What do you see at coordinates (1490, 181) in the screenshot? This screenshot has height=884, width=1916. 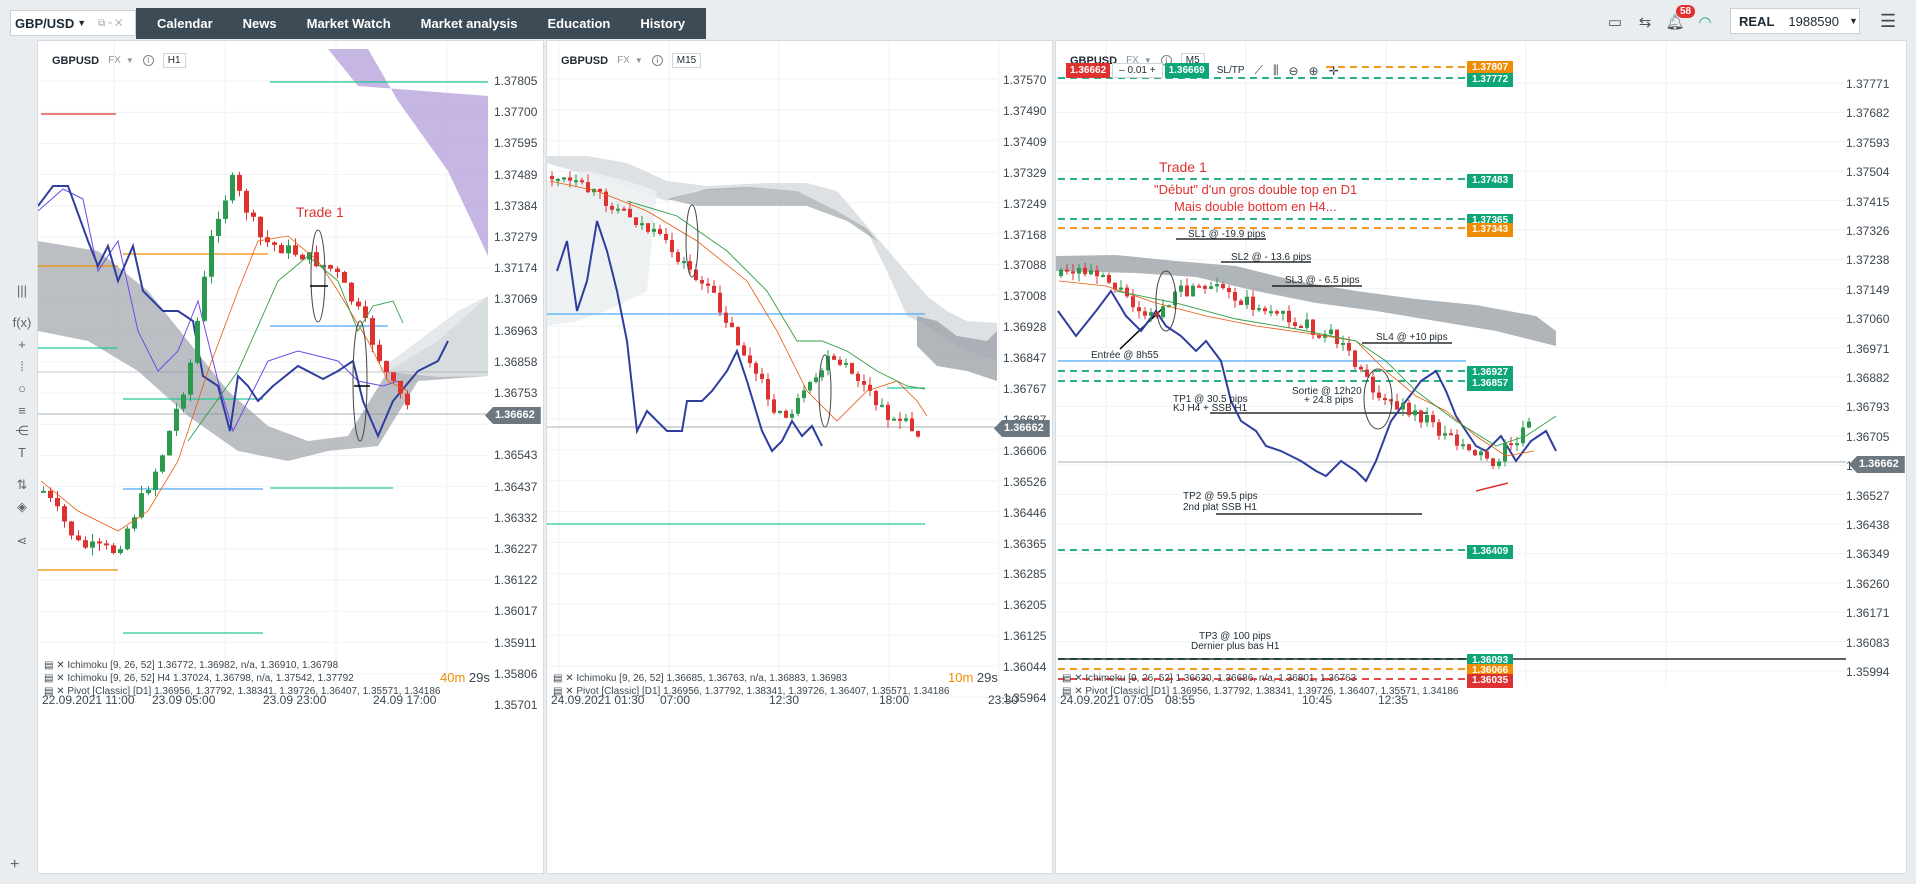 I see `price-level-tag: 1.37483` at bounding box center [1490, 181].